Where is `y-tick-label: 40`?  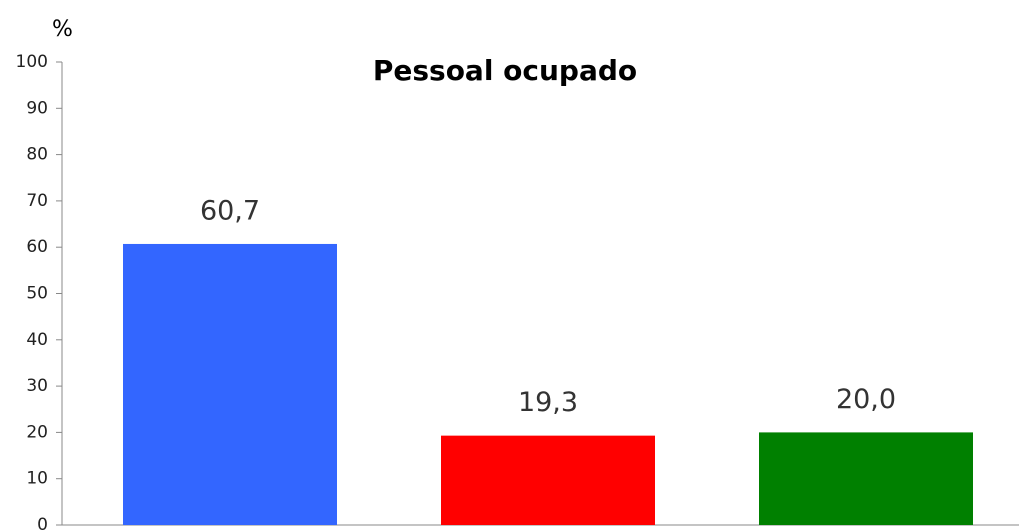
y-tick-label: 40 is located at coordinates (37, 340).